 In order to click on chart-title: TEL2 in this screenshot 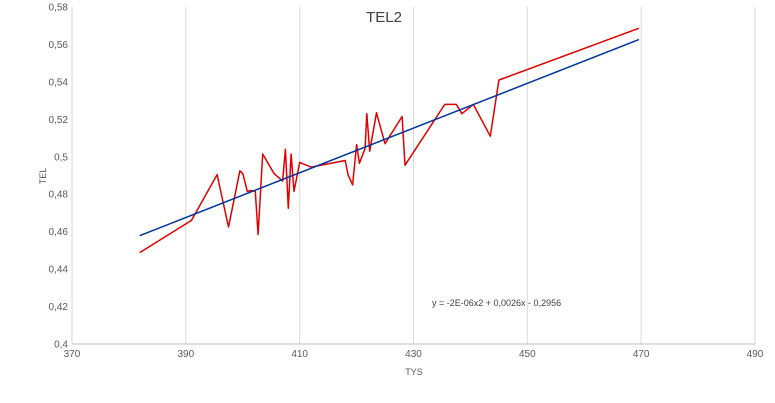, I will do `click(384, 17)`.